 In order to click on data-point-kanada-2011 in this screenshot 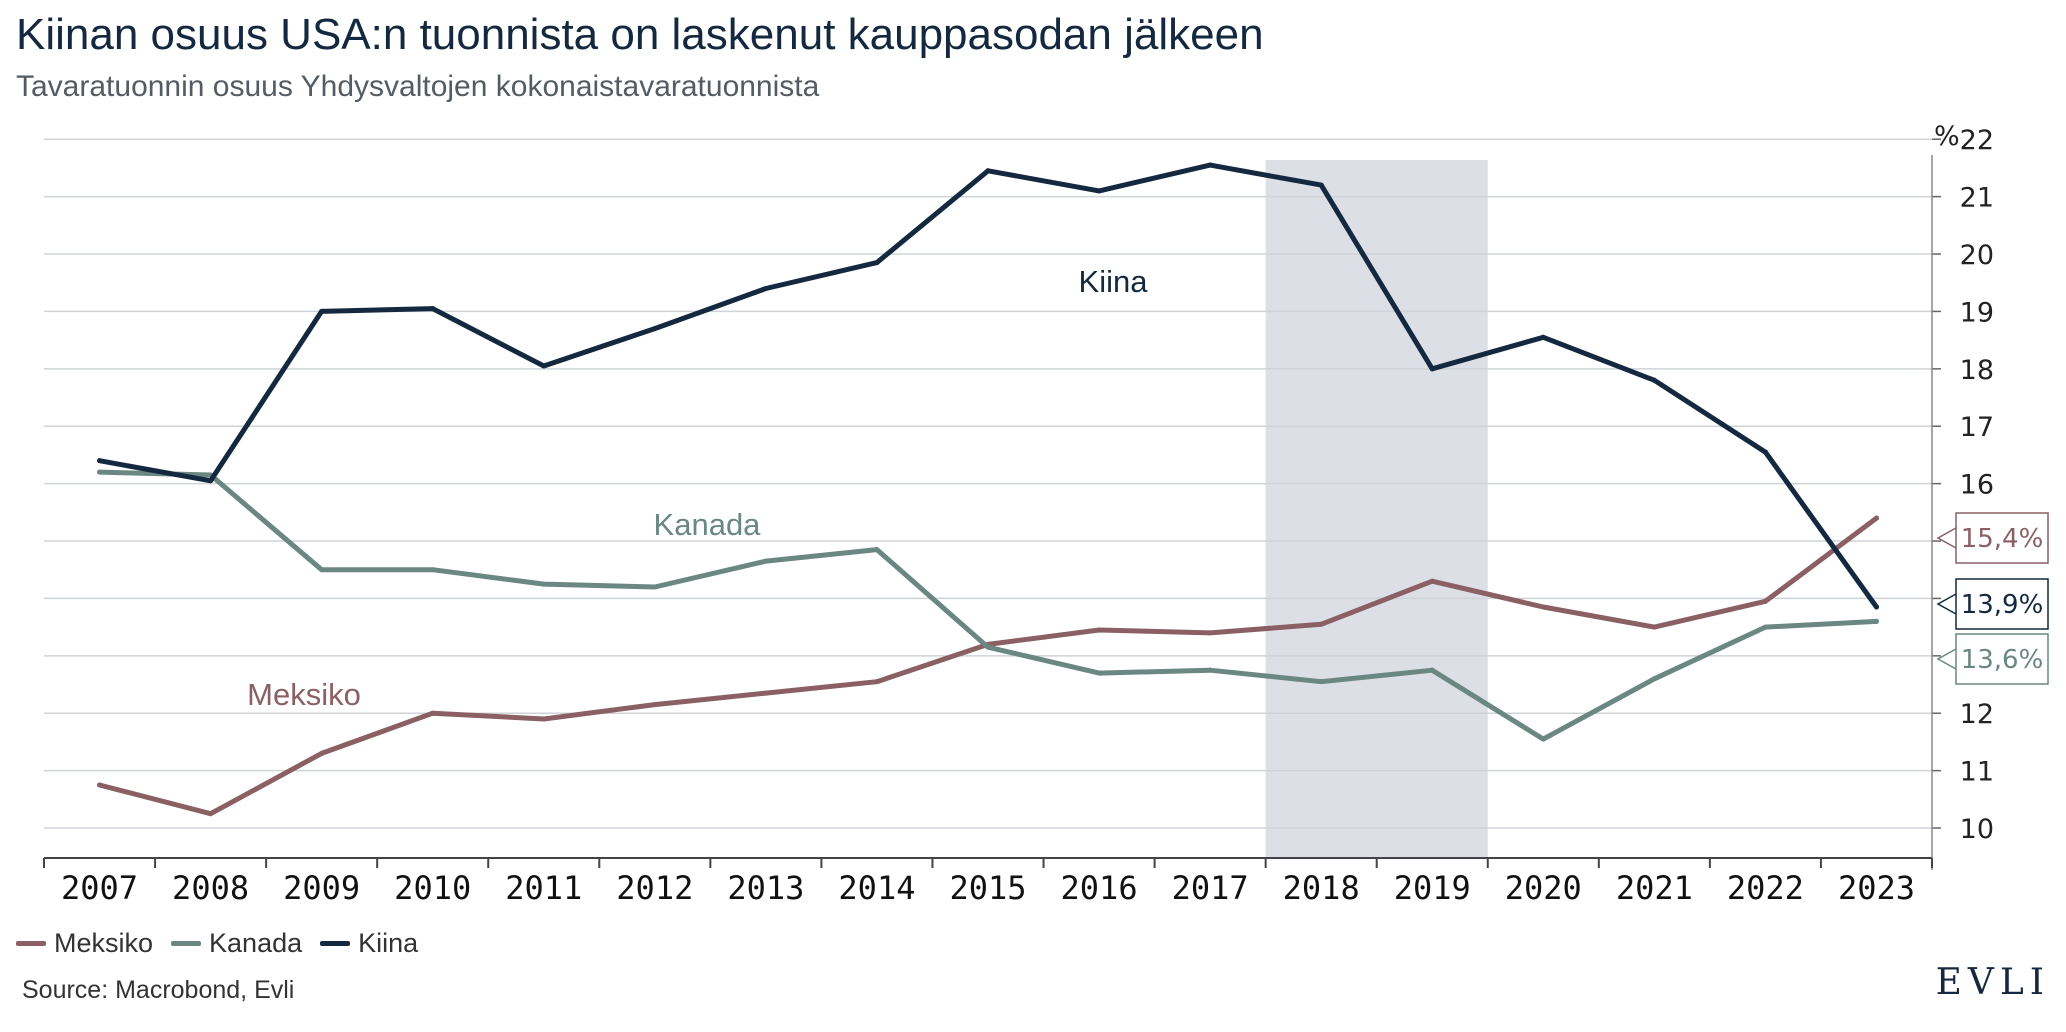, I will do `click(544, 584)`.